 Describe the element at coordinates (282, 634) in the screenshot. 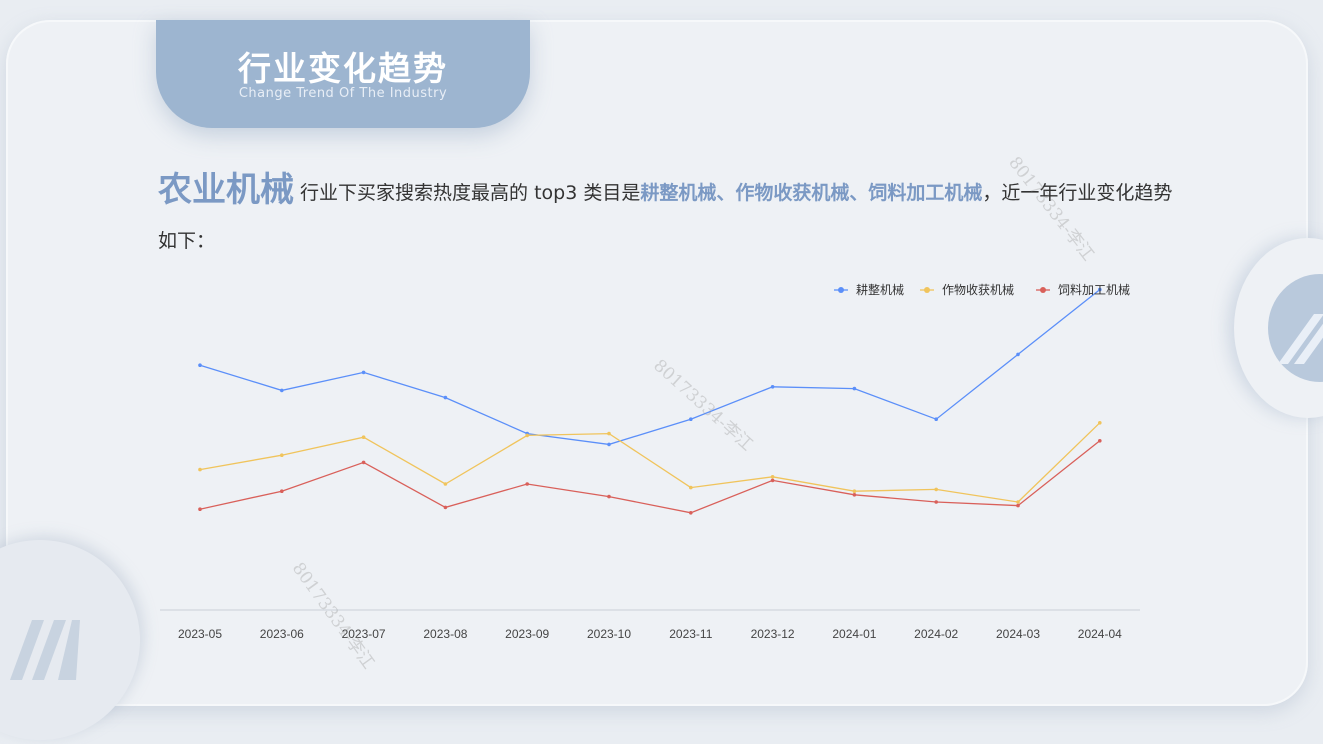

I see `x-tick-label: 2023-06` at that location.